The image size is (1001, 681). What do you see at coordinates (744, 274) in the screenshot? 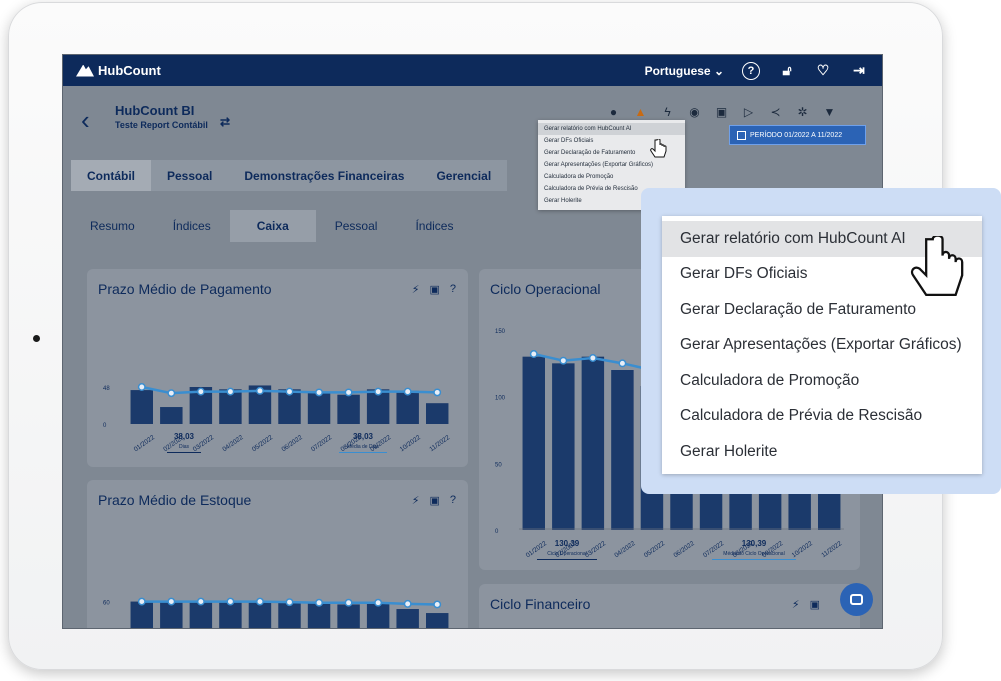
I see `menu-item-dfs-zoomed: Gerar DFs Oficiais` at bounding box center [744, 274].